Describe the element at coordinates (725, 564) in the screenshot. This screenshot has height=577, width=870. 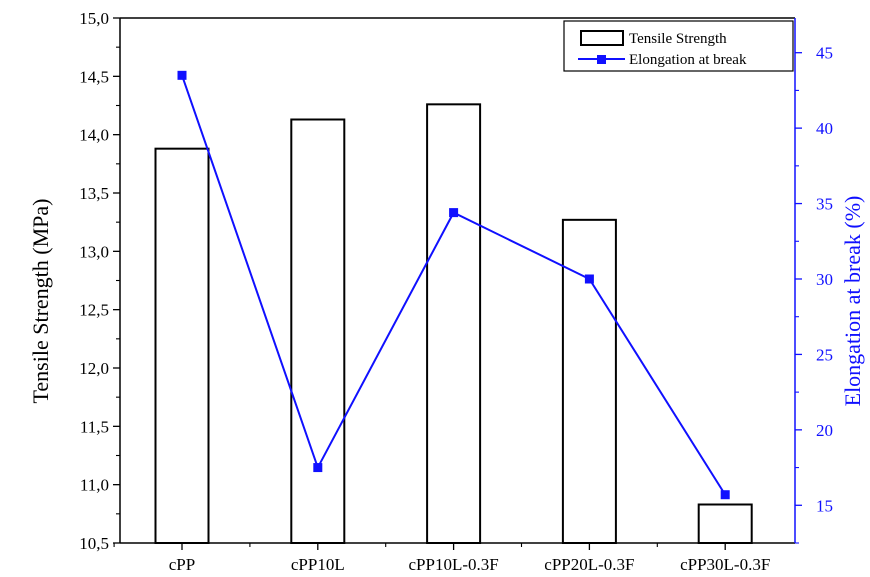
I see `x-tick-label: cPP30L-0.3F` at that location.